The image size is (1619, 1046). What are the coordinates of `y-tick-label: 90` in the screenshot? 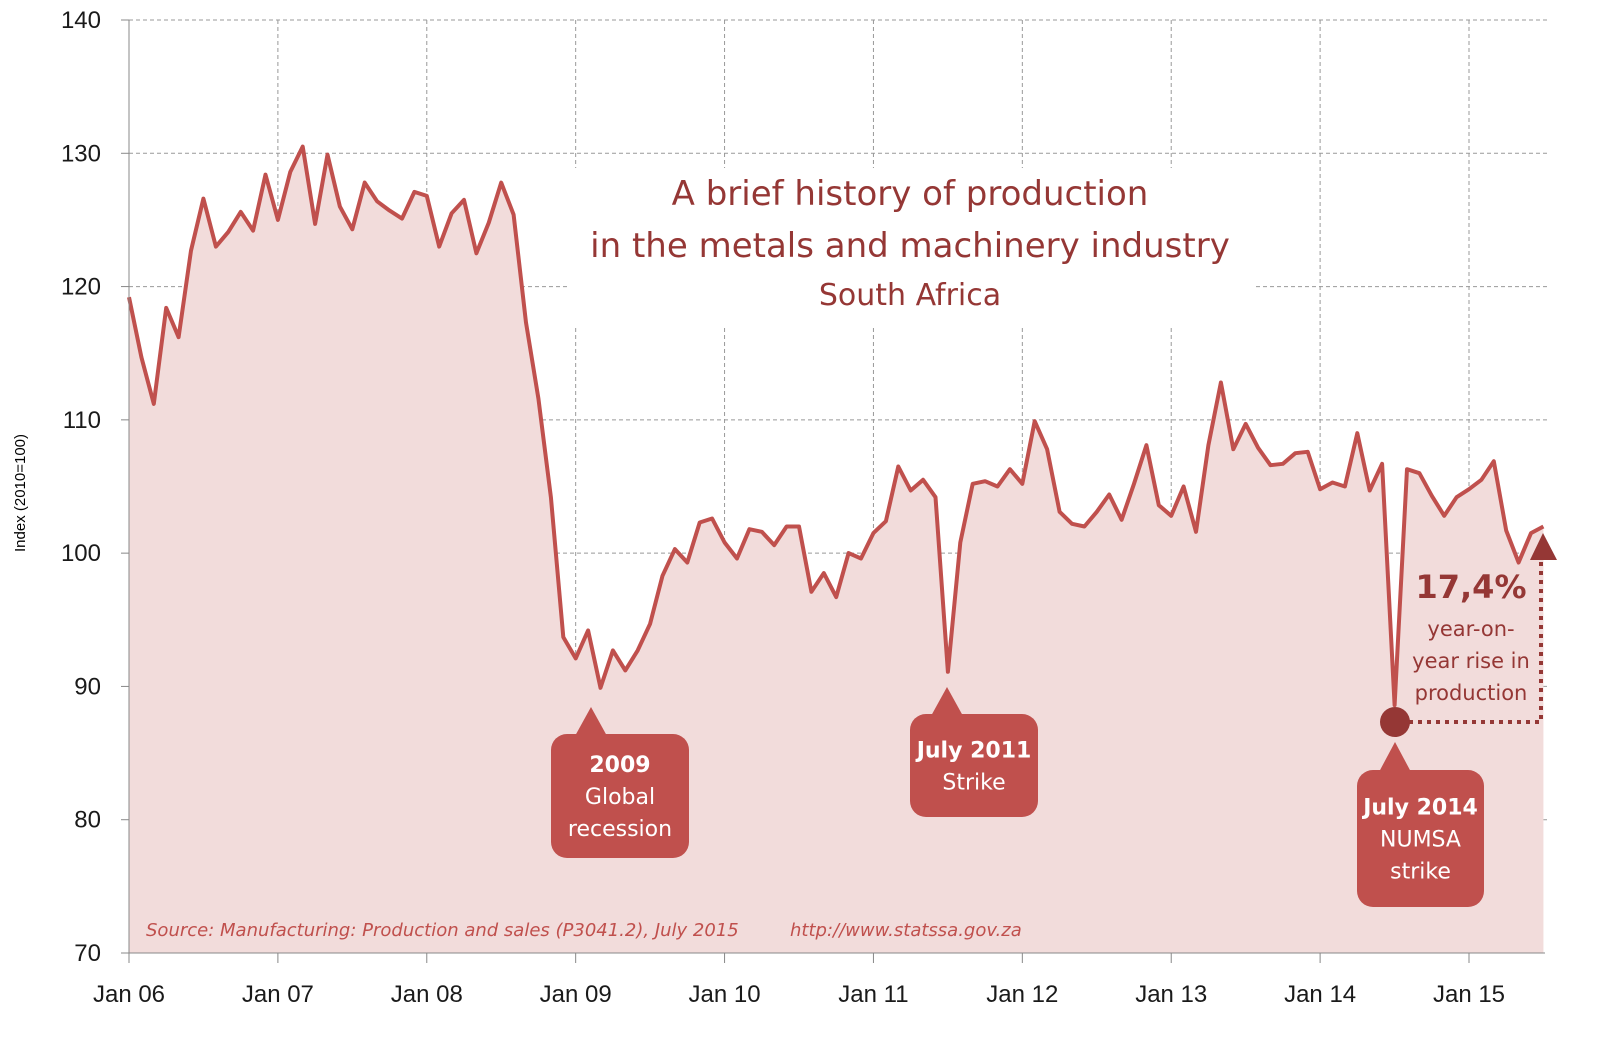 It's located at (87, 686).